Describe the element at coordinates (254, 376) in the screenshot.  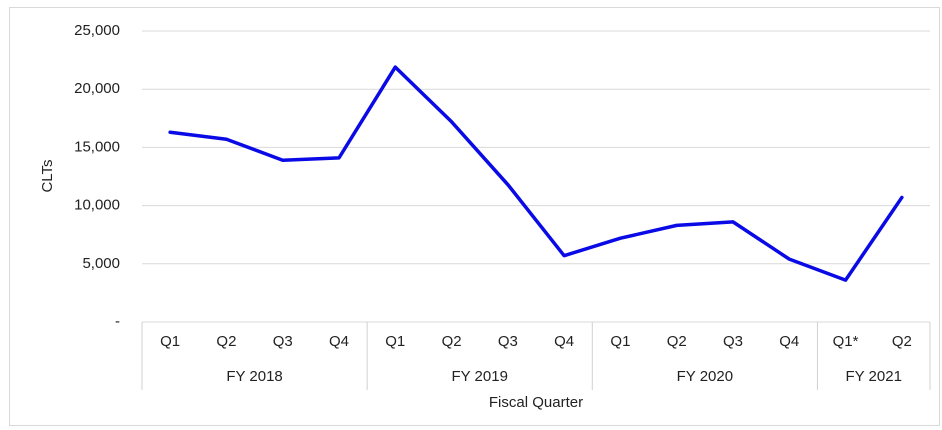
I see `group-label: FY 2018` at that location.